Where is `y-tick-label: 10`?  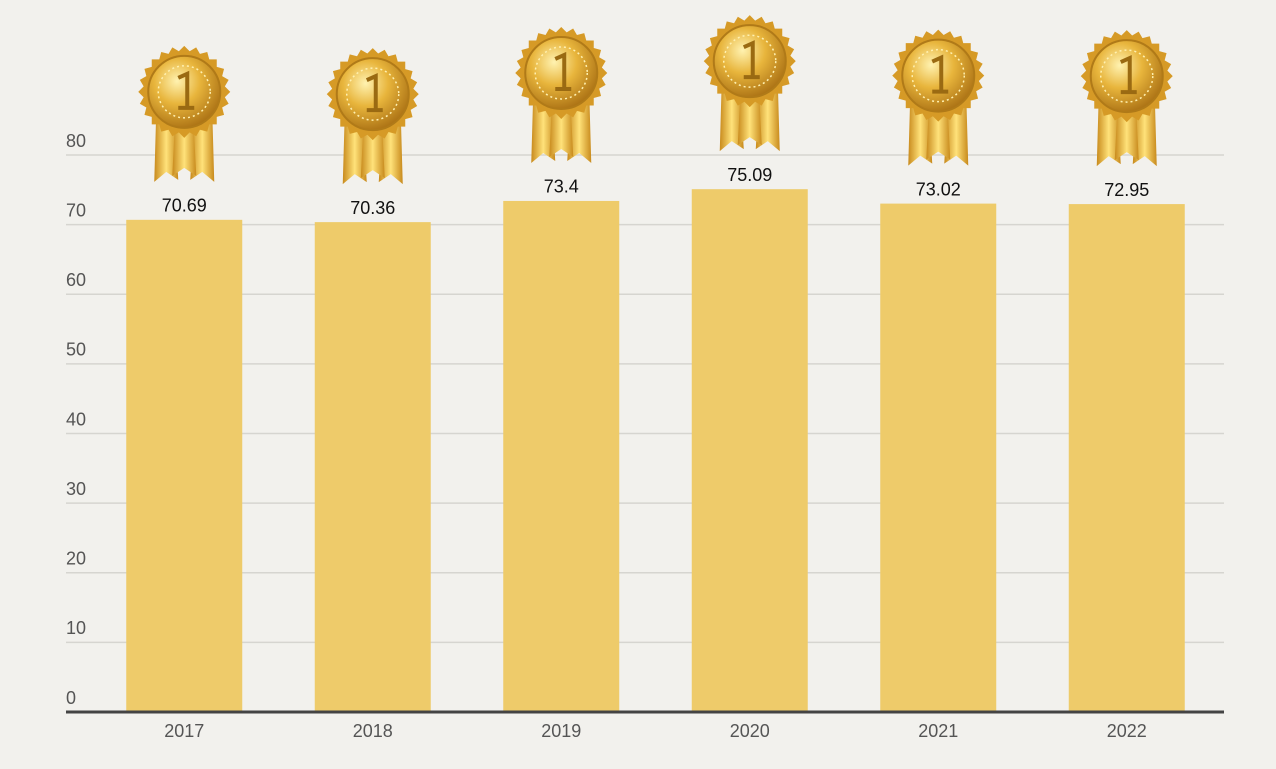
y-tick-label: 10 is located at coordinates (76, 628).